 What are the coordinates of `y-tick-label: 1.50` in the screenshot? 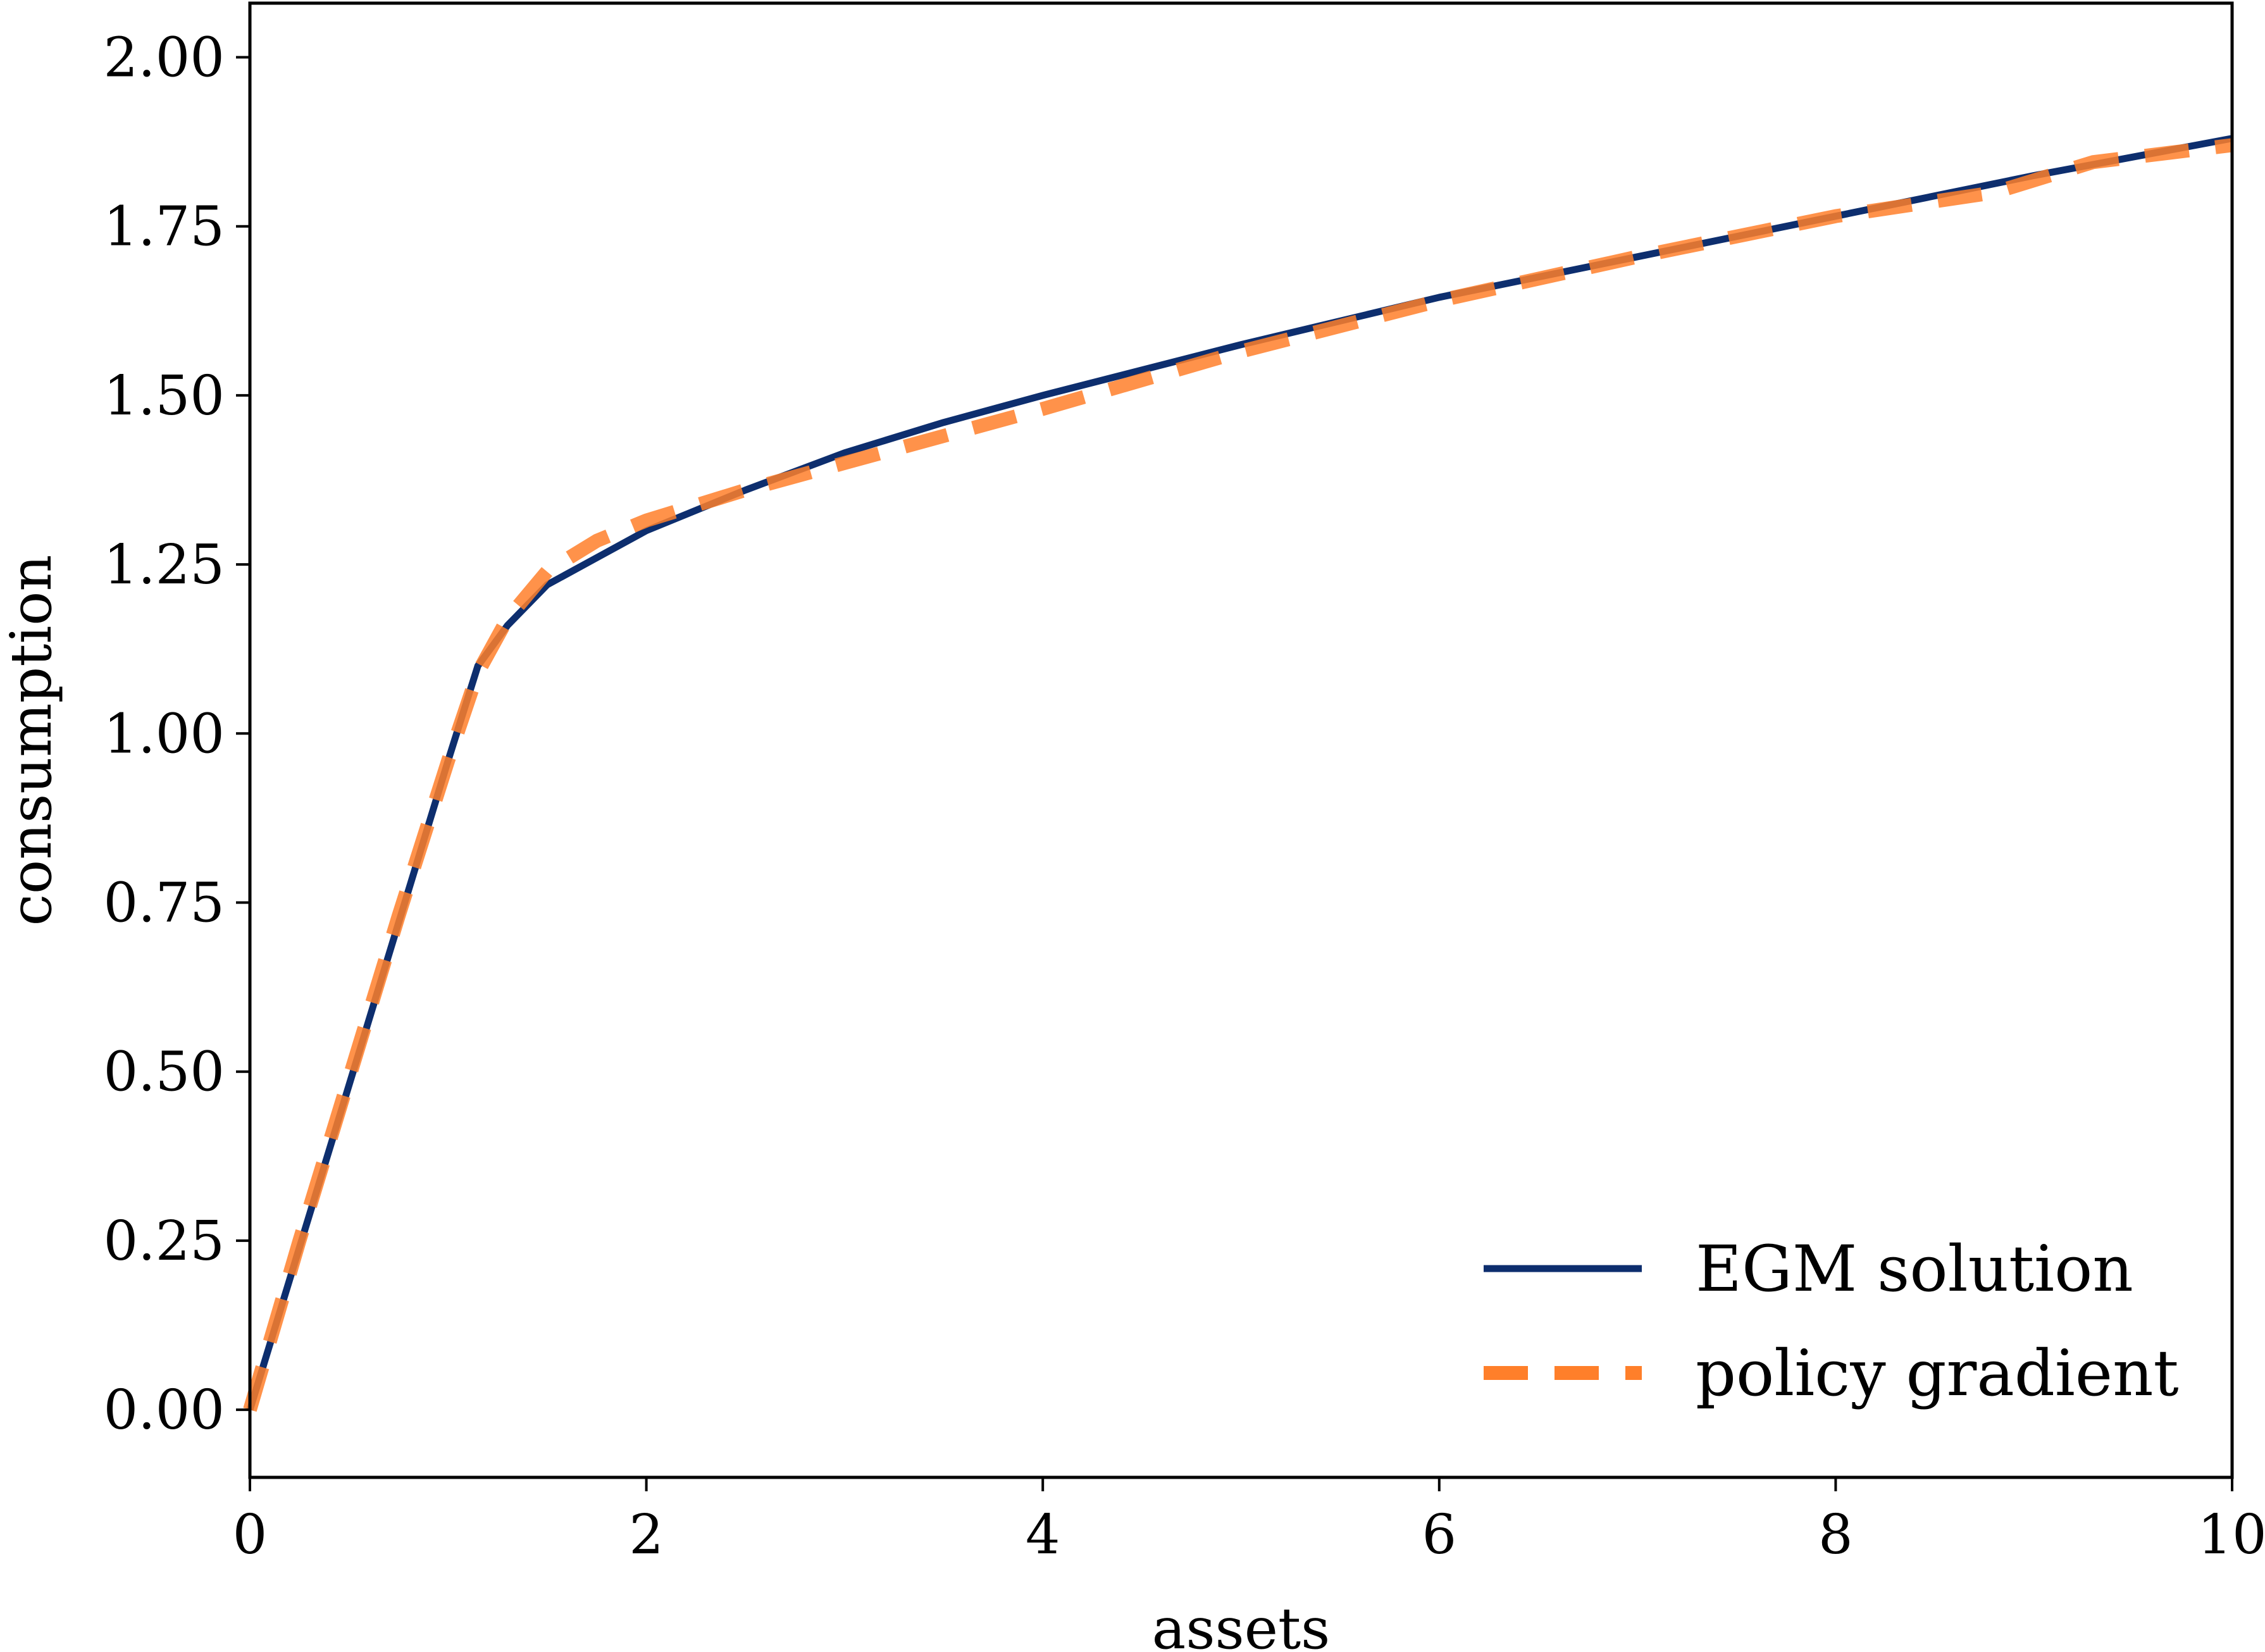 It's located at (164, 396).